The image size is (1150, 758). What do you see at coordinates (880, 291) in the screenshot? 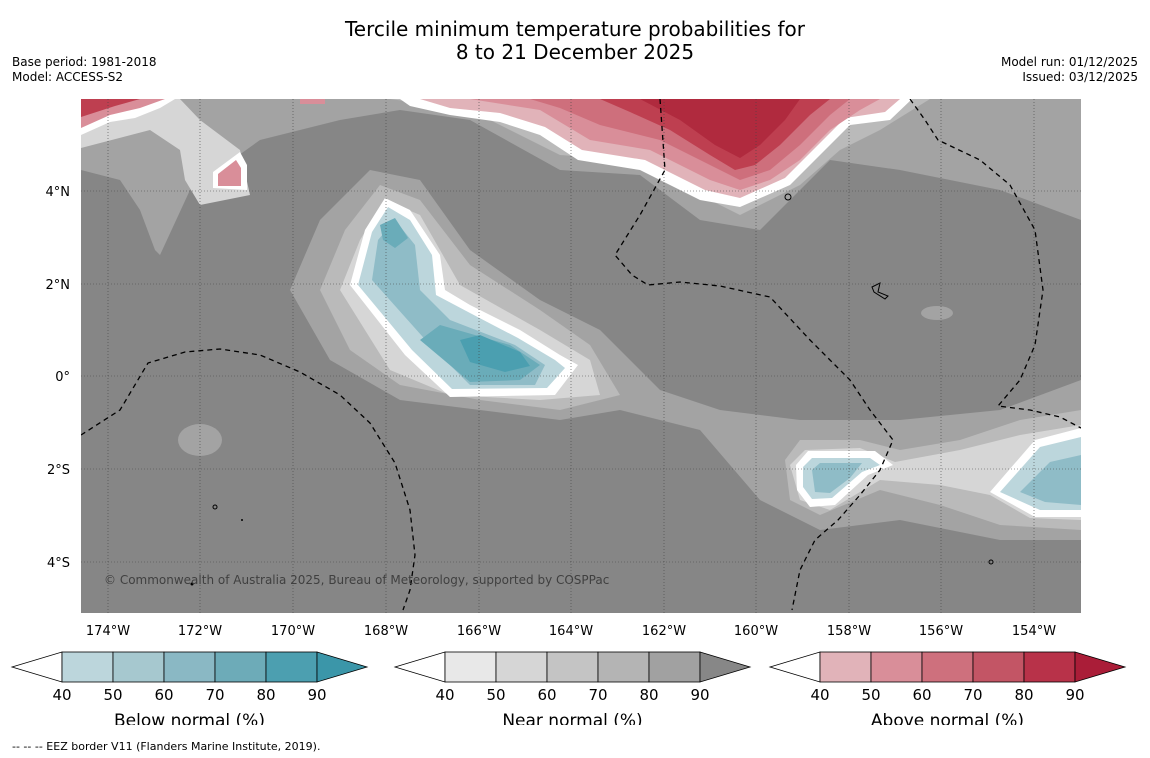
I see `island-outline` at bounding box center [880, 291].